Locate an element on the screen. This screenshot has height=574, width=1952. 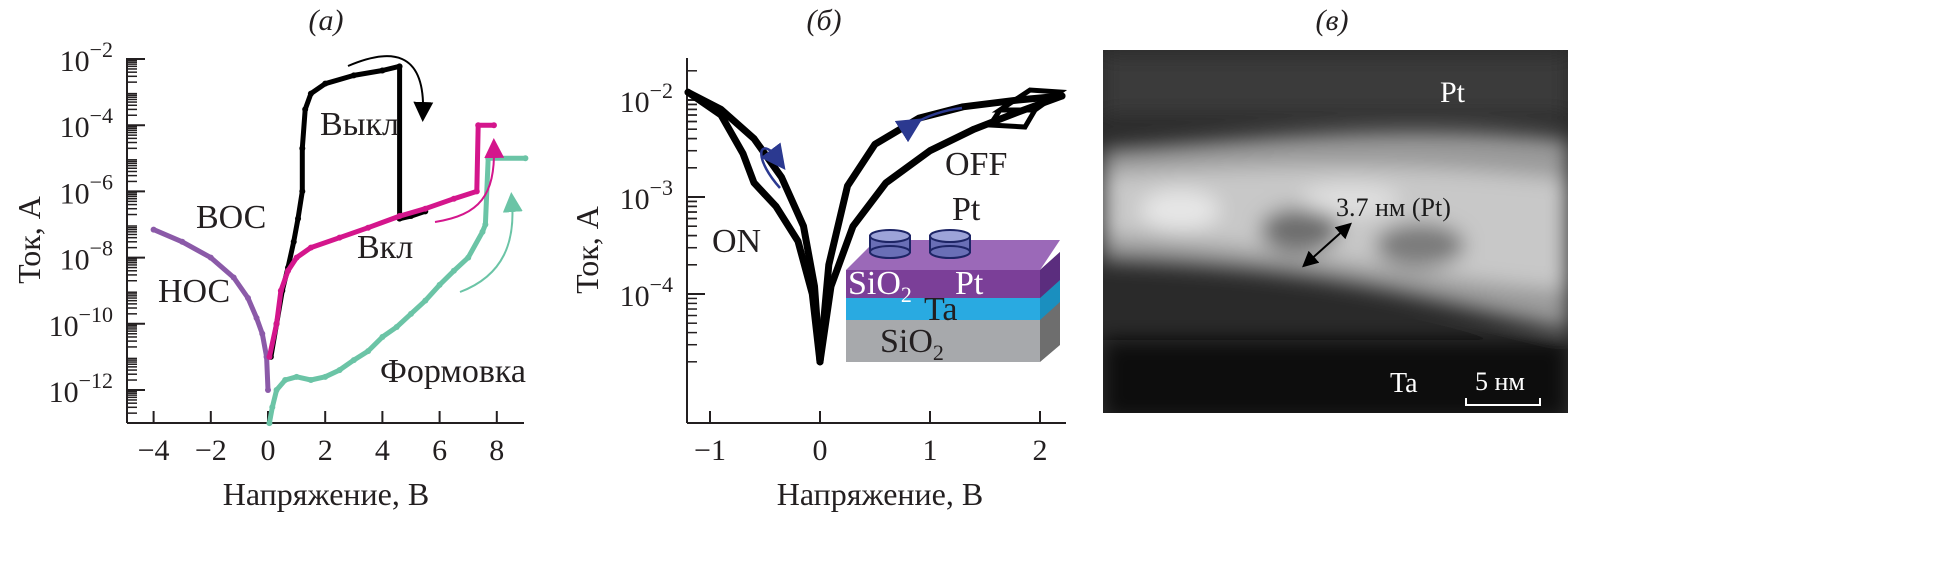
inset-label-ta: Ta is located at coordinates (941, 309).